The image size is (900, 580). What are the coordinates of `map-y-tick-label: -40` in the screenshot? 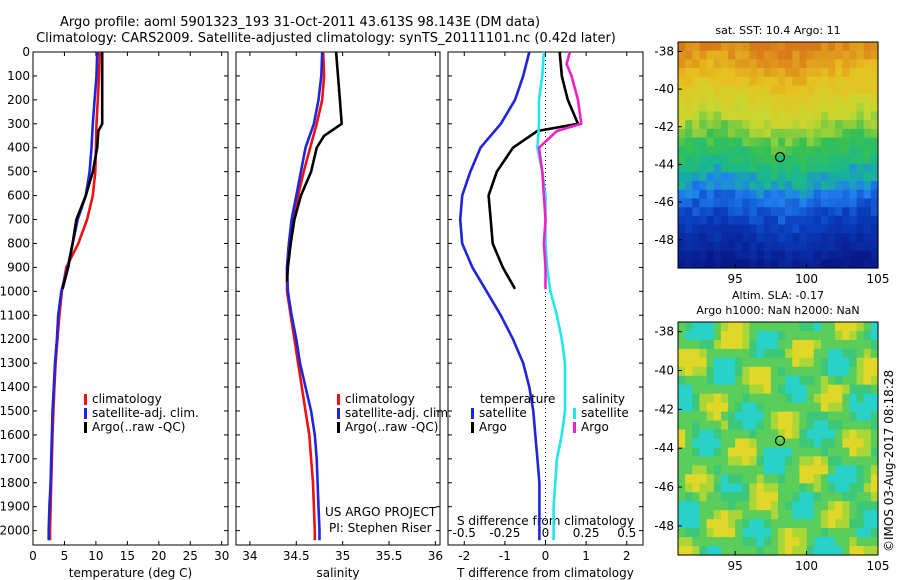 It's located at (664, 371).